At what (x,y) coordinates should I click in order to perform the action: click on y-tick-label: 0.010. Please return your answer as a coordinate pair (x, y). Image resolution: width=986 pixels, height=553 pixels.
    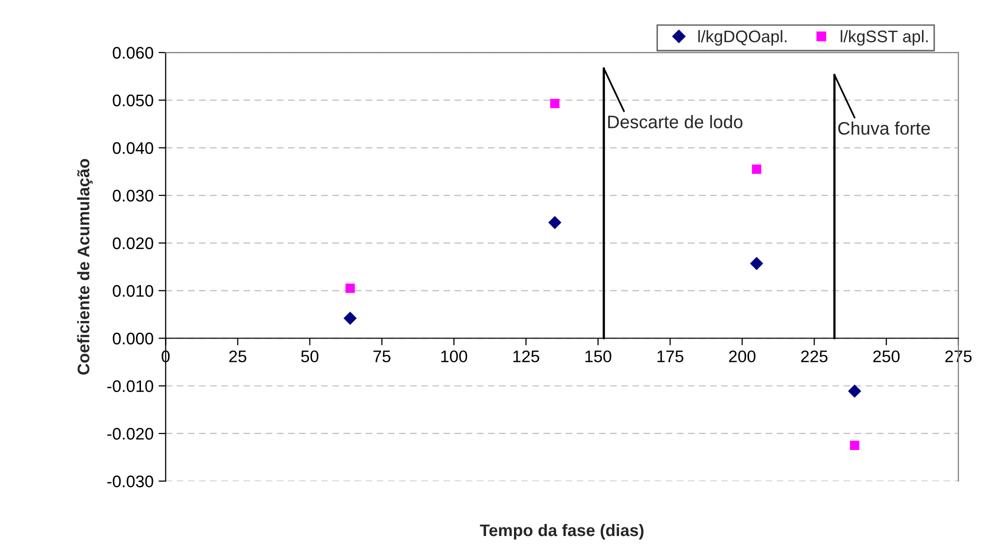
    Looking at the image, I should click on (133, 291).